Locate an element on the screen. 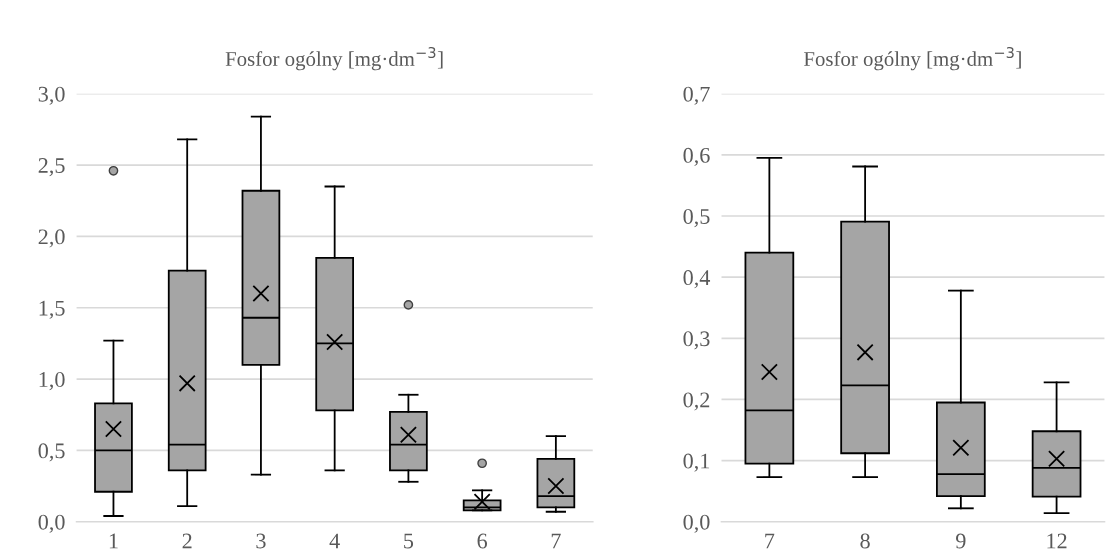 This screenshot has width=1110, height=558. y-tick-label: 3,0 is located at coordinates (51, 95).